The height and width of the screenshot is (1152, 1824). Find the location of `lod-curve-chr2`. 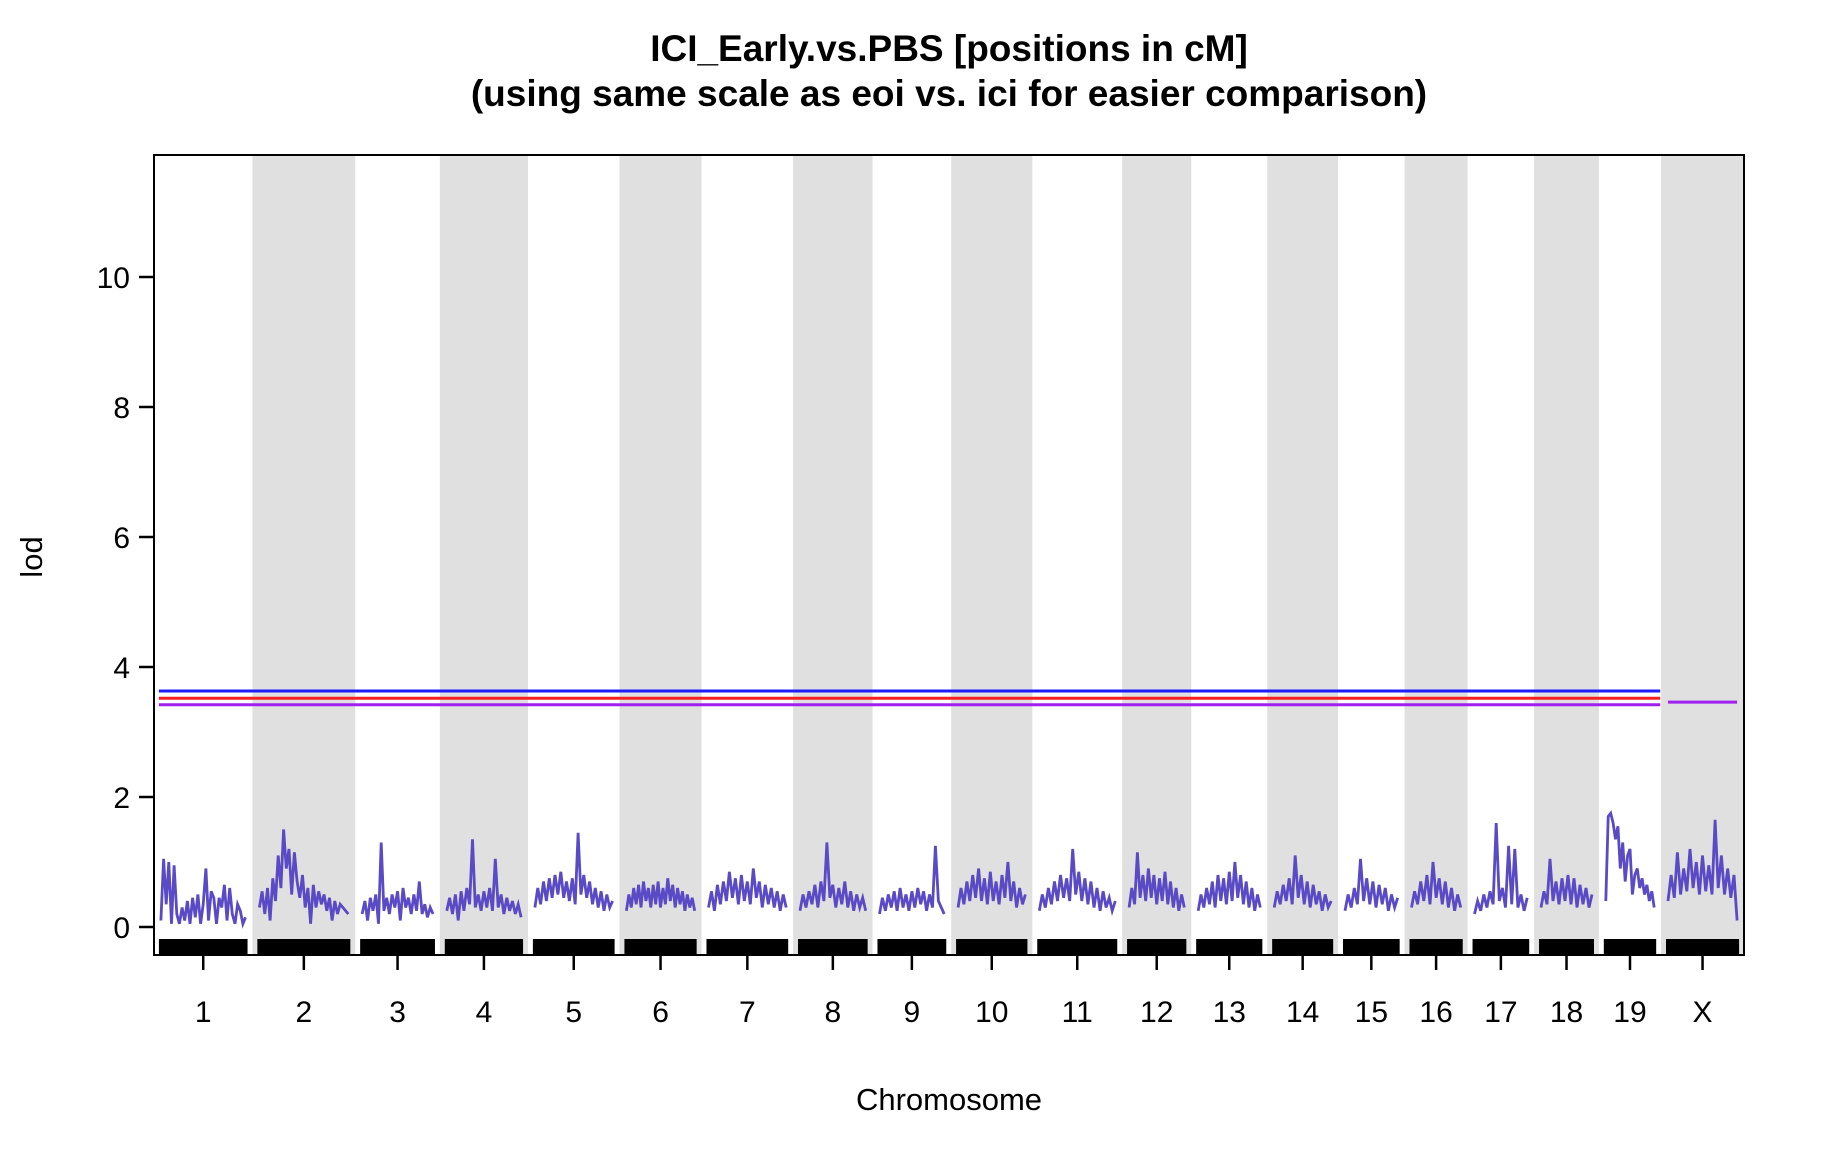

lod-curve-chr2 is located at coordinates (304, 876).